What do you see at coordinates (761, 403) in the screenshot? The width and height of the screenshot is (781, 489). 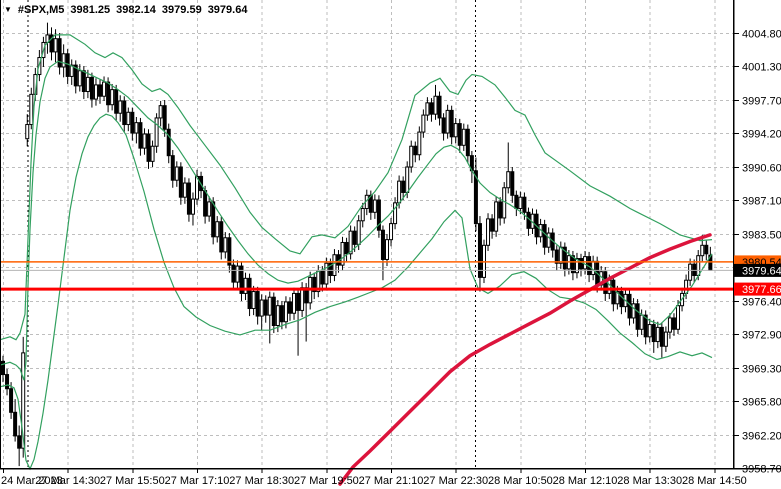 I see `price-tick-label: 3965.80` at bounding box center [761, 403].